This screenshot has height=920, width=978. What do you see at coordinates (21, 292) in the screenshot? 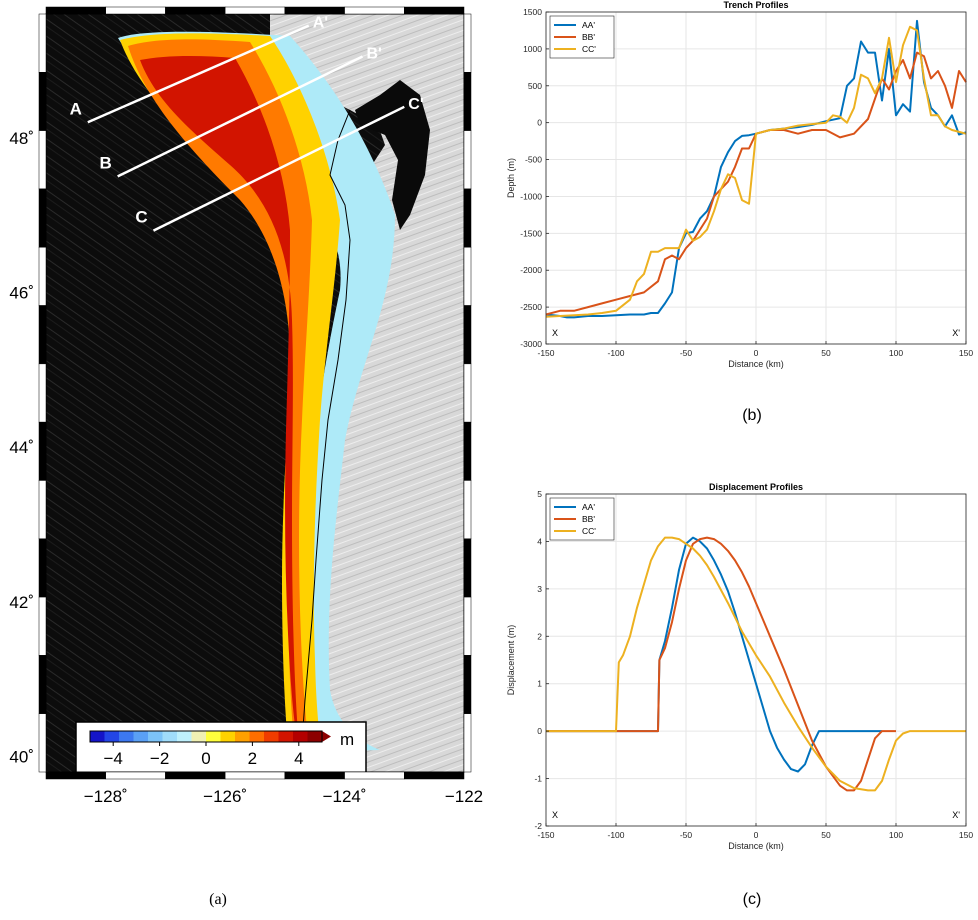
I see `map-y-tick-label: 46˚` at bounding box center [21, 292].